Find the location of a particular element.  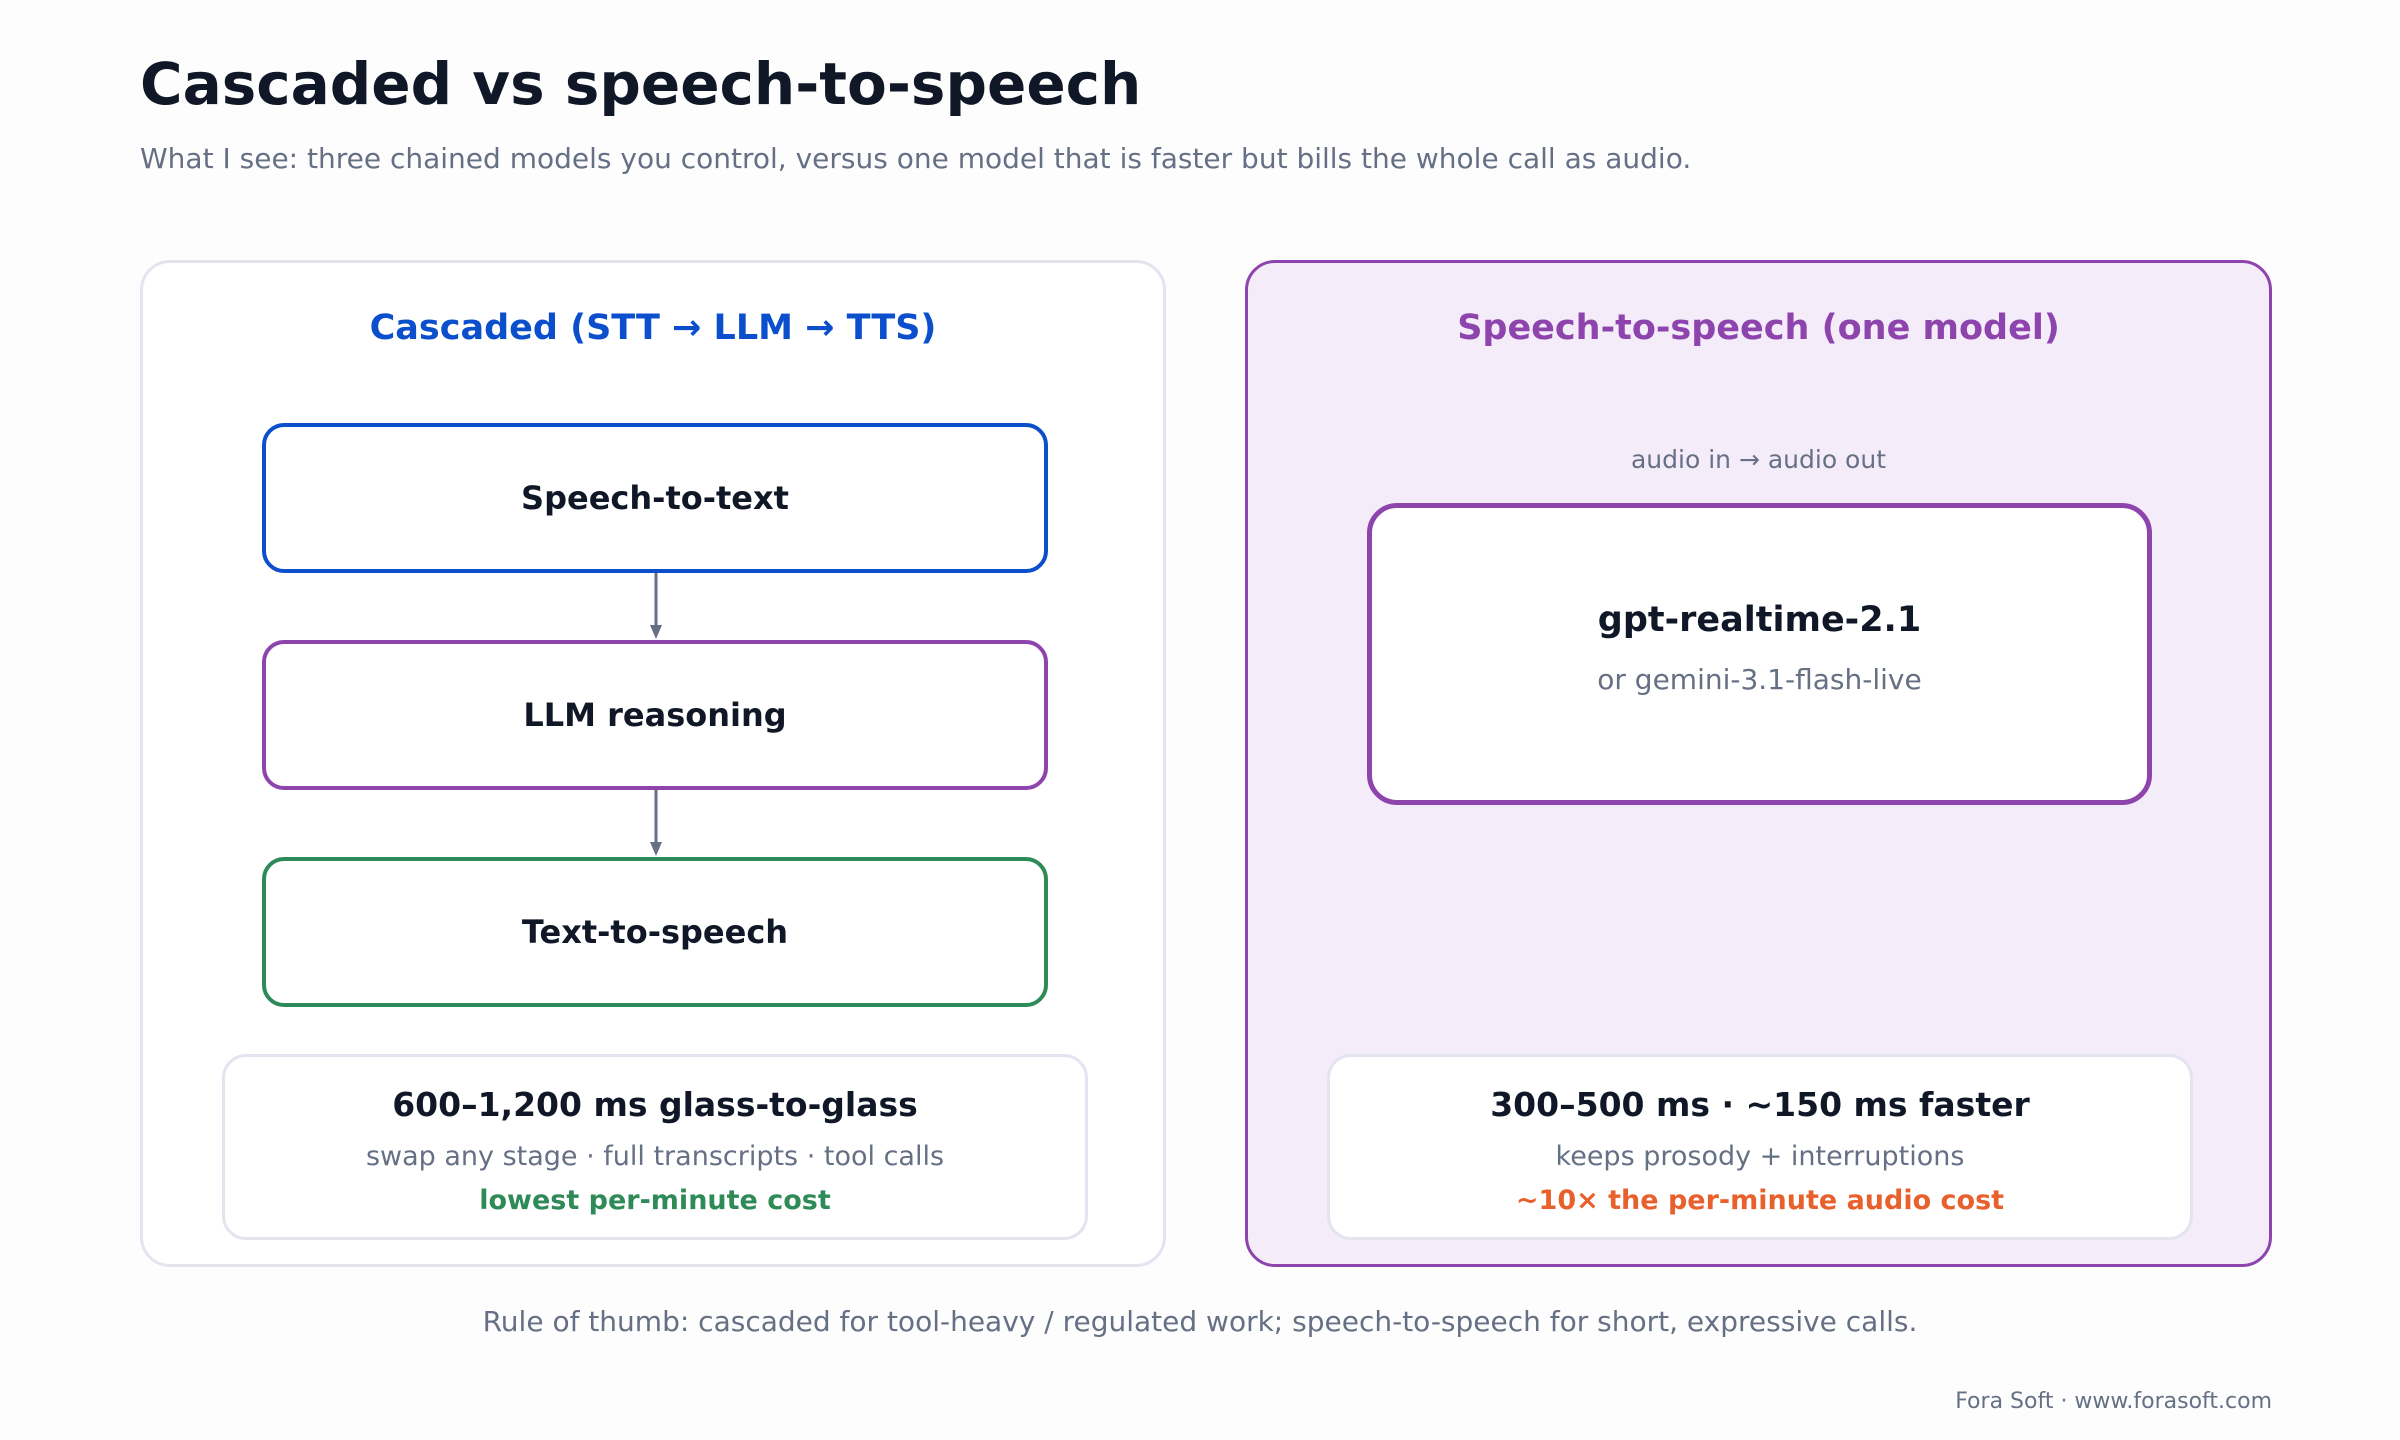

cascaded-panel-title: Cascaded (STT → LLM → TTS) is located at coordinates (653, 328).